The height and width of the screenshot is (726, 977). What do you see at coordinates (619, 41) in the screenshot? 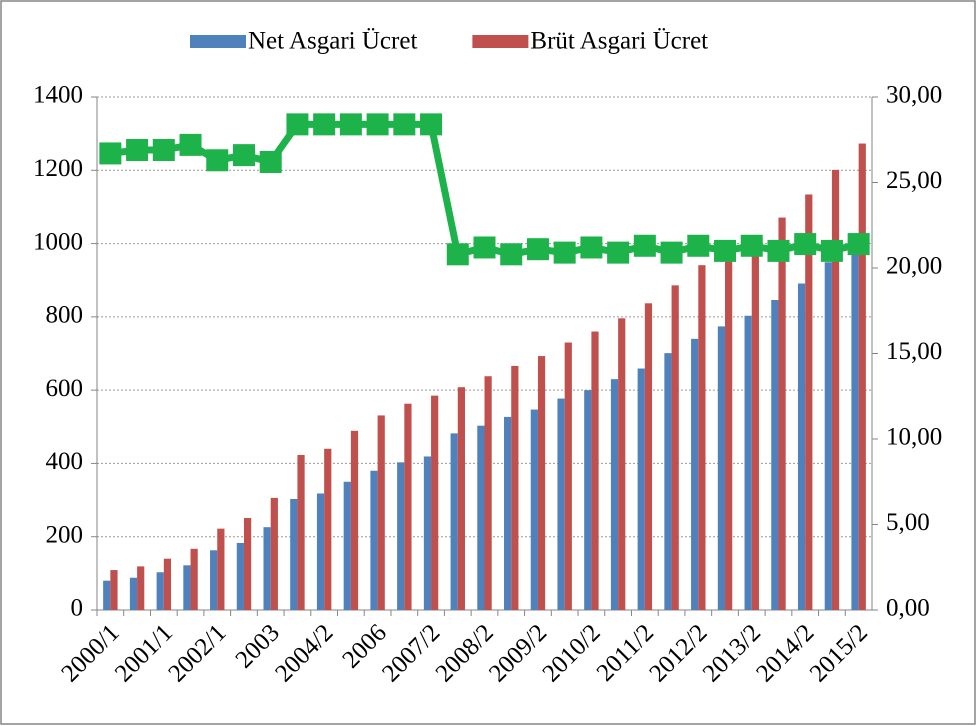
I see `legend-label: Brüt Asgari Ücret` at bounding box center [619, 41].